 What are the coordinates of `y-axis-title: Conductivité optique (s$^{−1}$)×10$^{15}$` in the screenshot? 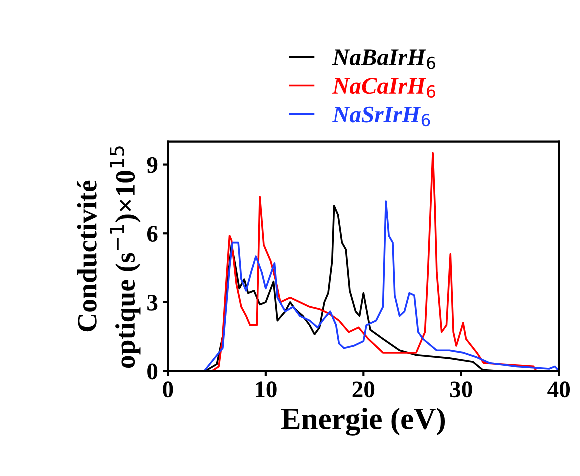 It's located at (109, 257).